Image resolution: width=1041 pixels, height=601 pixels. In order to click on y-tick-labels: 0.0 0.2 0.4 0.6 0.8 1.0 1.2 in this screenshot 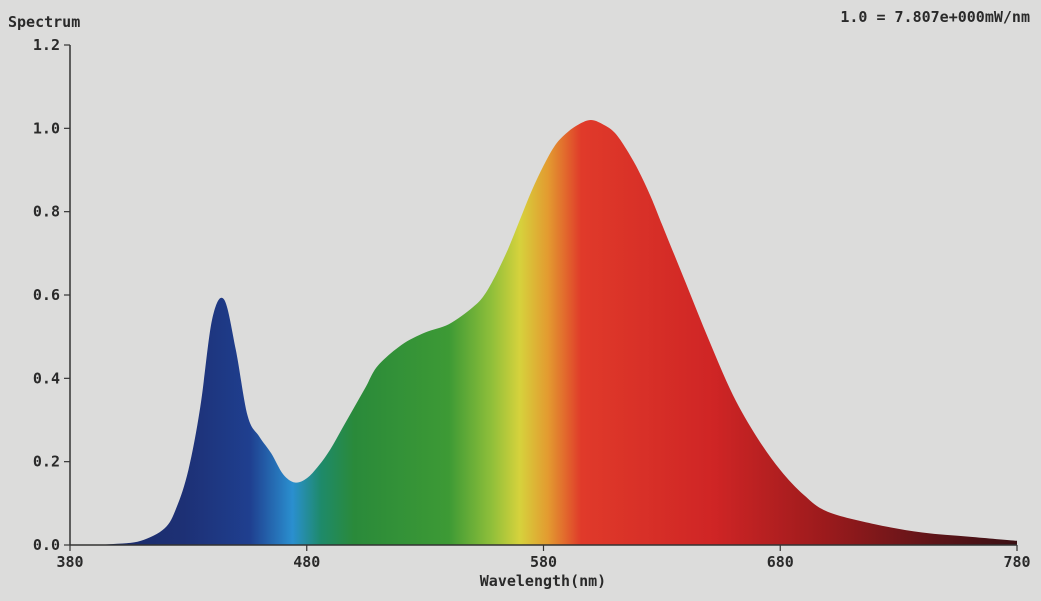, I will do `click(51, 295)`.